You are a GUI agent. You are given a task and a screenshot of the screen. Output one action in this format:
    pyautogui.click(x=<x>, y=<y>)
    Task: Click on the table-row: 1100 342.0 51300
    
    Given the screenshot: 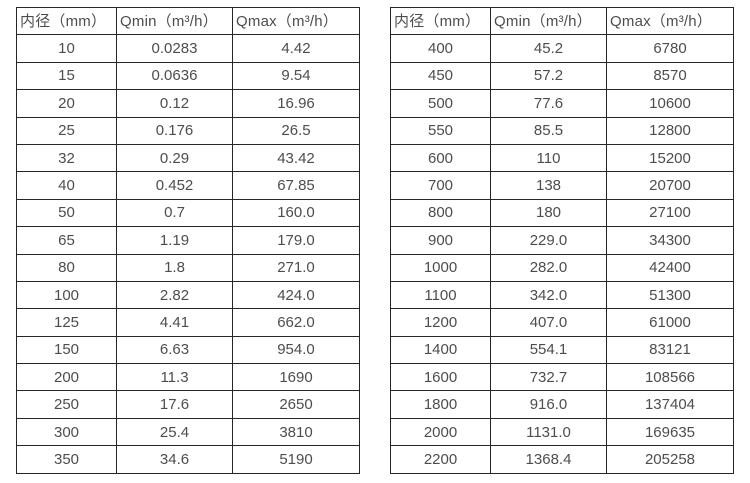 What is the action you would take?
    pyautogui.click(x=562, y=295)
    